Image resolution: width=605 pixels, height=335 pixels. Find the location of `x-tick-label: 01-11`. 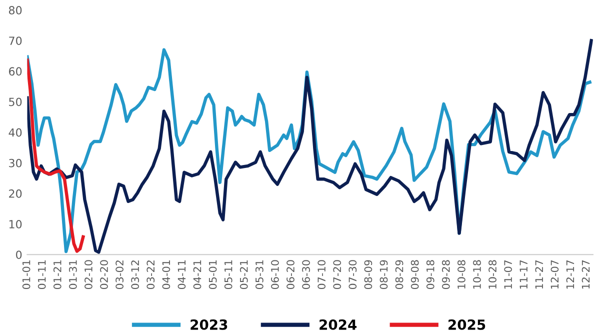

x-tick-label: 01-11 is located at coordinates (42, 275).